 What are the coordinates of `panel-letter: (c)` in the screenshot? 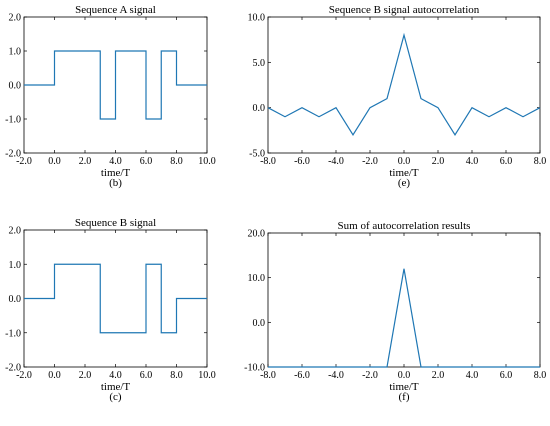 It's located at (115, 397).